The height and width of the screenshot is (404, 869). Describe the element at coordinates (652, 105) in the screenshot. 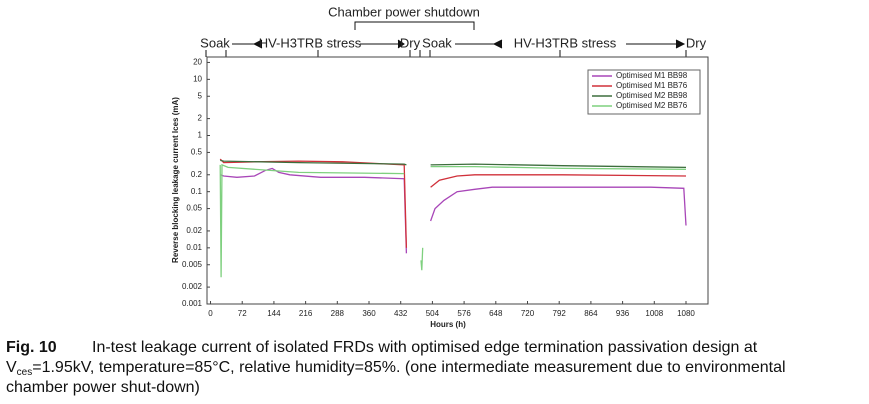

I see `legend-label: Optimised M2 BB76` at that location.